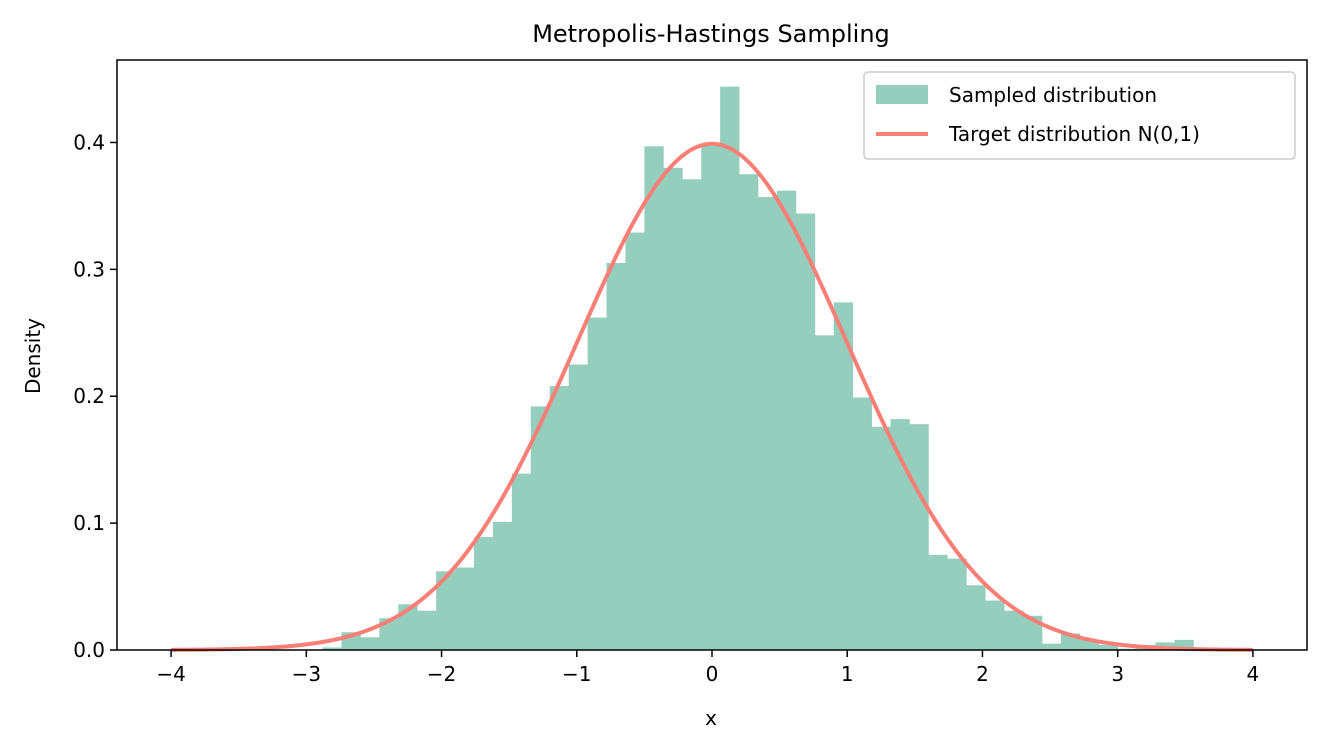  I want to click on y-axis-ticks: 0.0 0.1 0.2 0.3 0.4, so click(95, 396).